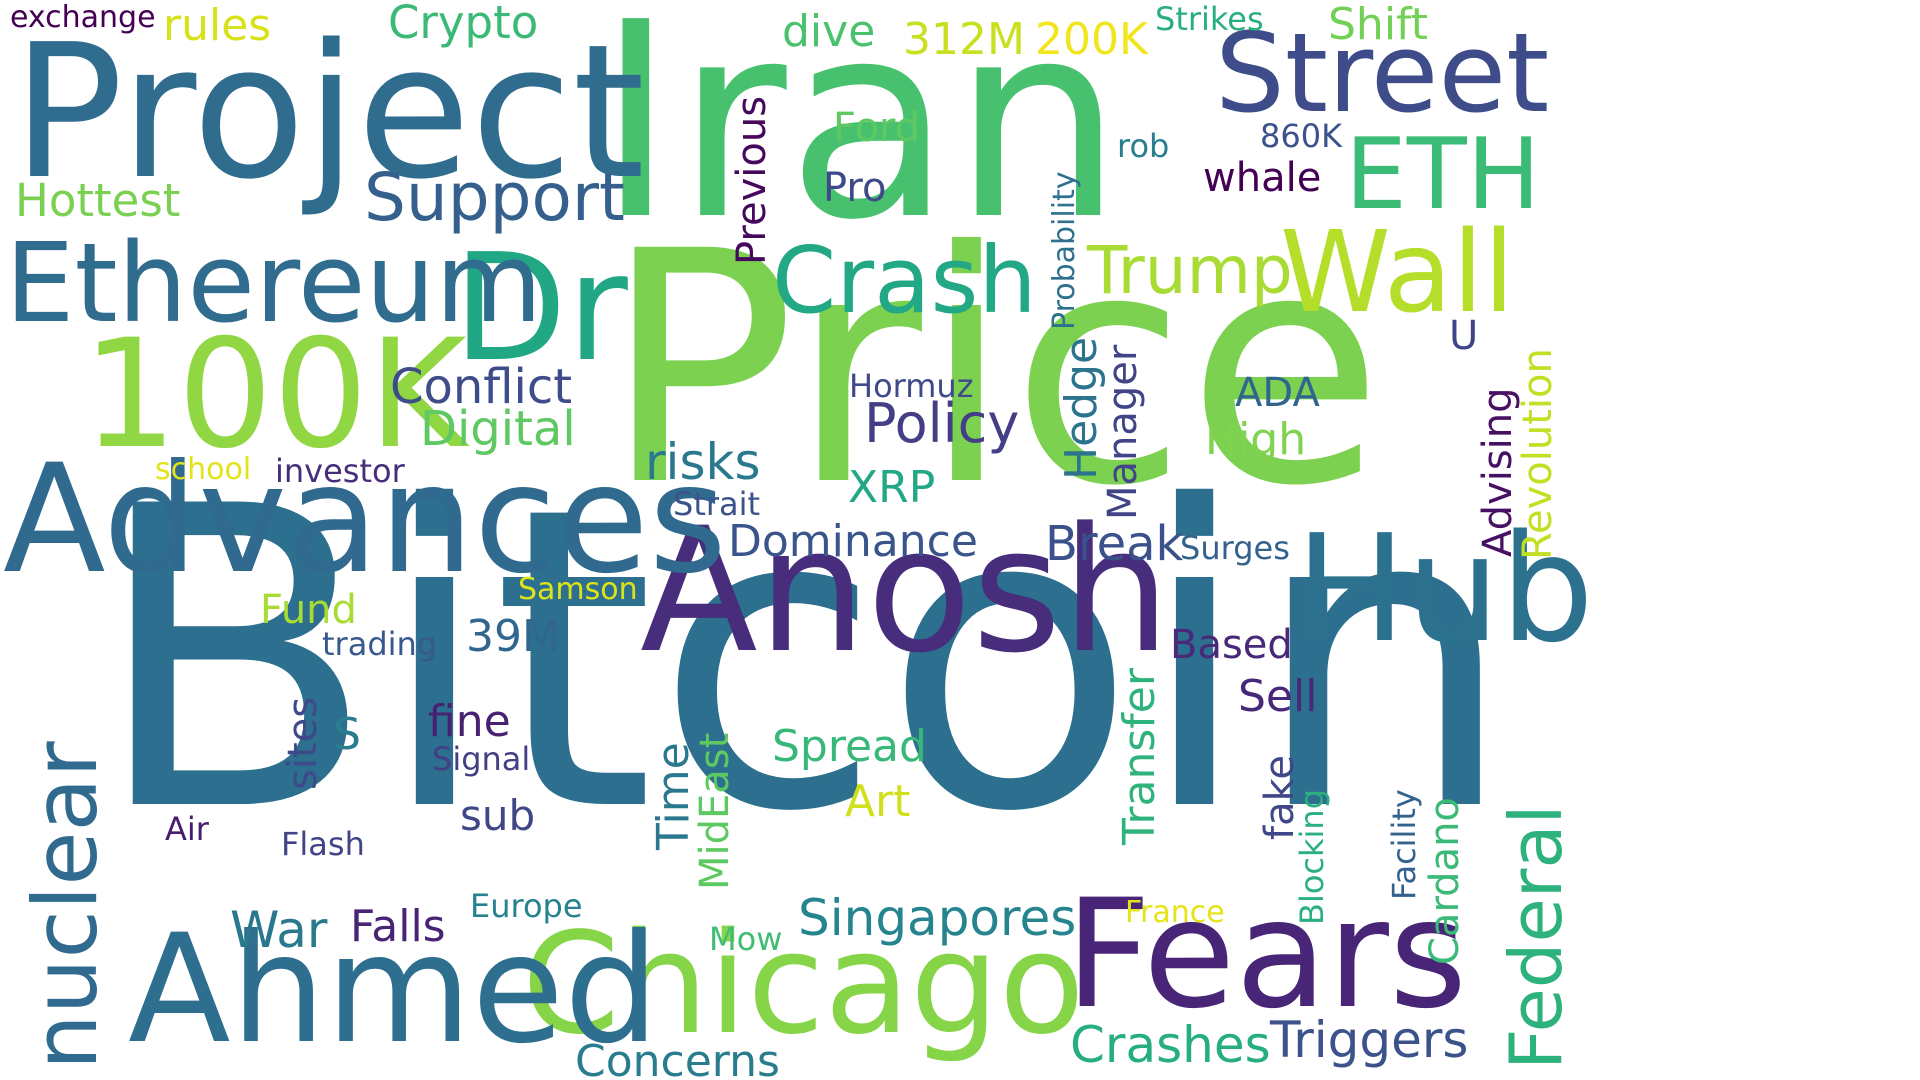 This screenshot has height=1080, width=1920. What do you see at coordinates (1378, 25) in the screenshot?
I see `word-shift: Shift` at bounding box center [1378, 25].